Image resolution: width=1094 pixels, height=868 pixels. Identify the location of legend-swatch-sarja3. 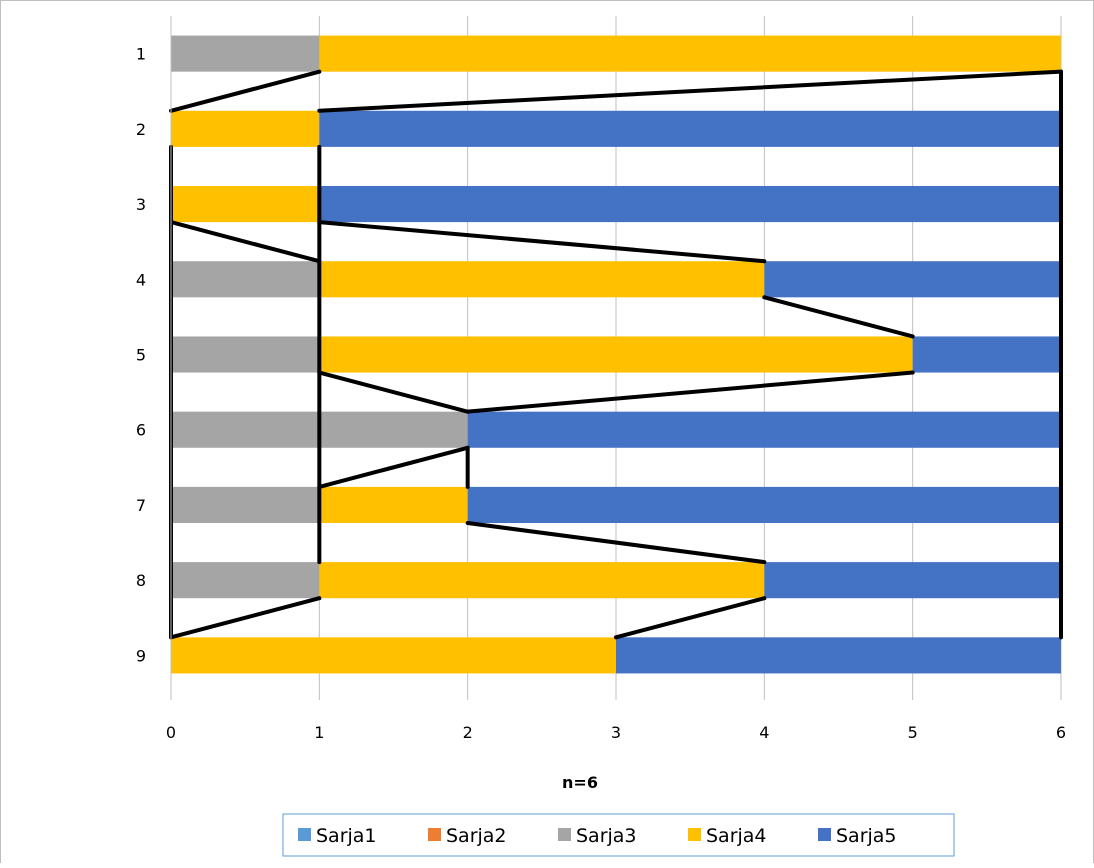
(564, 834).